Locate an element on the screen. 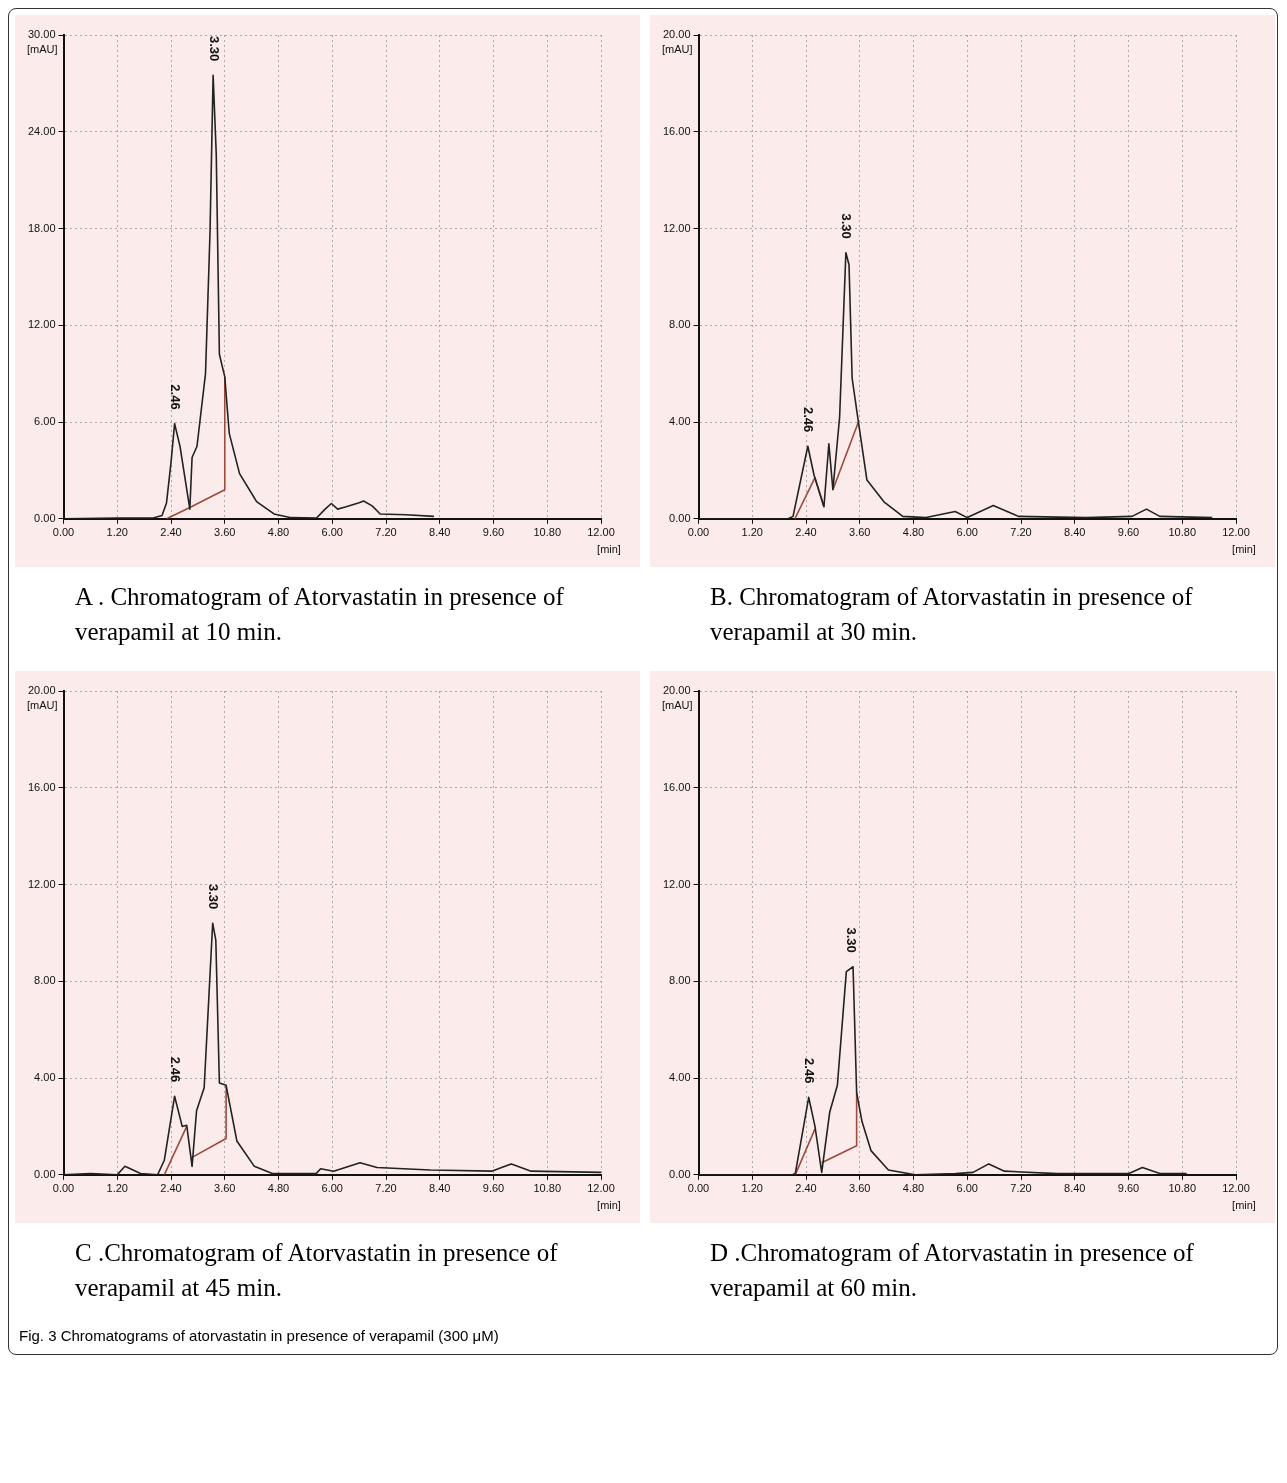 This screenshot has height=1483, width=1287. text: D .Chromatogram of Atorvastatin in presence of verapamil at 60 min. is located at coordinates (952, 1270).